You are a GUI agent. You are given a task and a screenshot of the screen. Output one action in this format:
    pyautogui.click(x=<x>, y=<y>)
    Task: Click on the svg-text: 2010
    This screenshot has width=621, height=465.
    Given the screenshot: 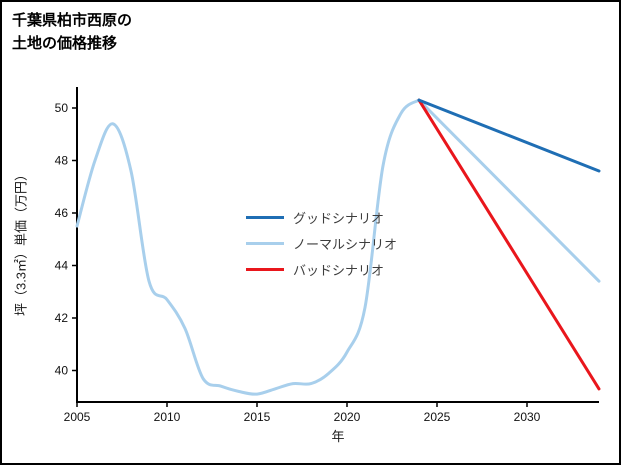 What is the action you would take?
    pyautogui.click(x=167, y=417)
    